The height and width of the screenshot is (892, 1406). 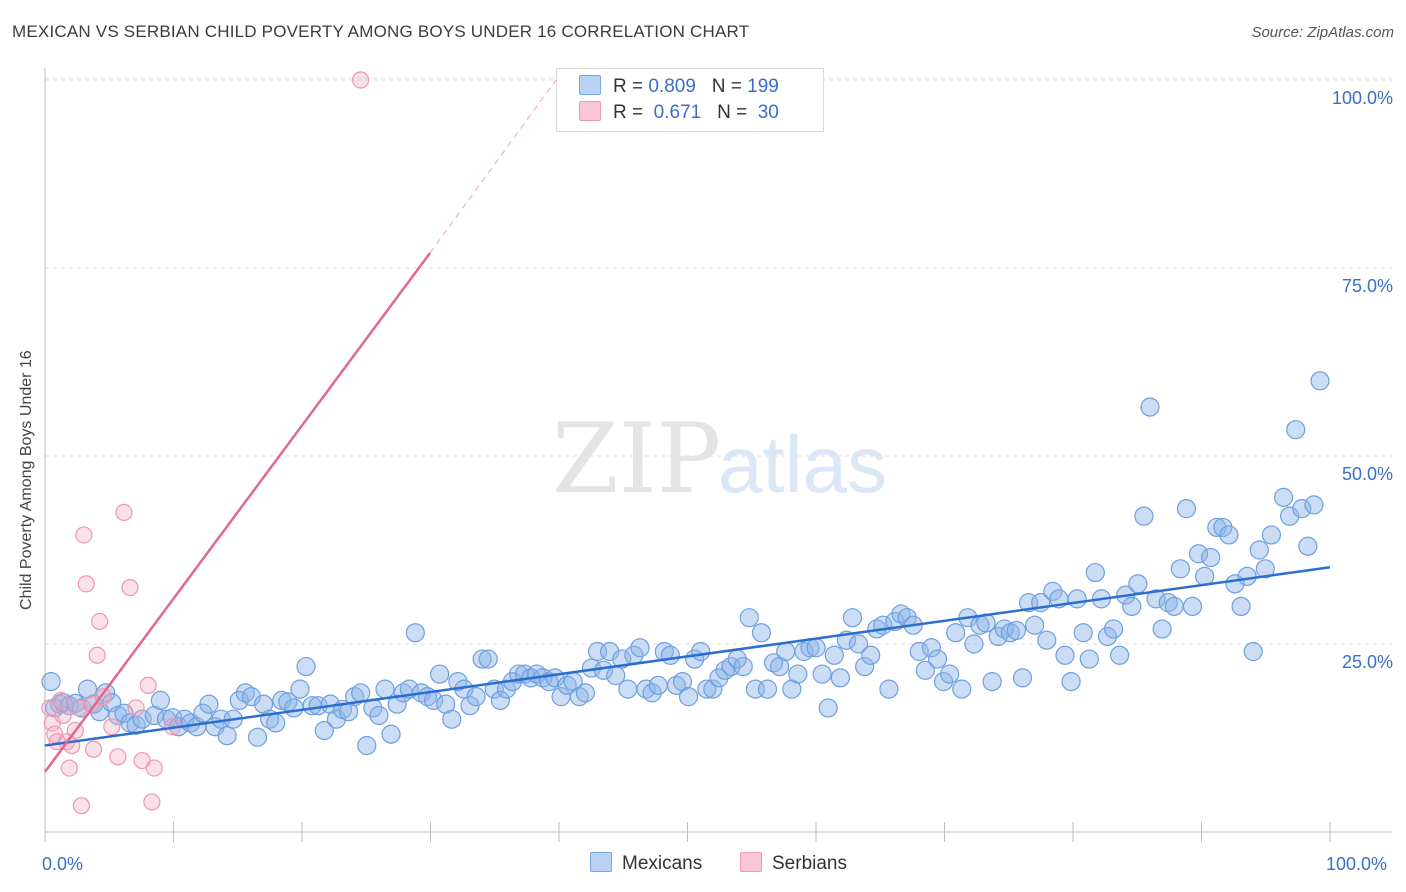 What do you see at coordinates (63, 864) in the screenshot?
I see `x-tick-0: 0.0%` at bounding box center [63, 864].